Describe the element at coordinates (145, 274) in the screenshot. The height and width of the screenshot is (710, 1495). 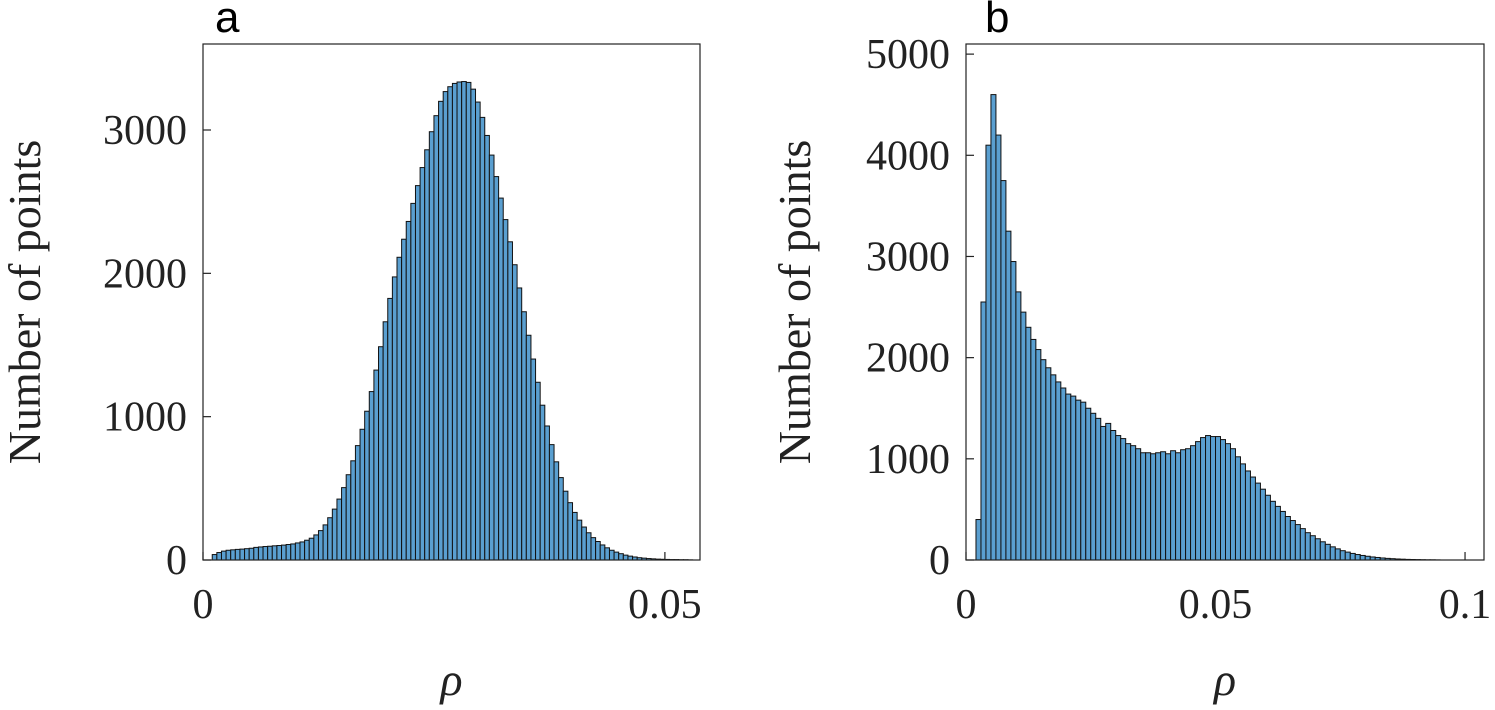
I see `y-tick-label: 2000` at that location.